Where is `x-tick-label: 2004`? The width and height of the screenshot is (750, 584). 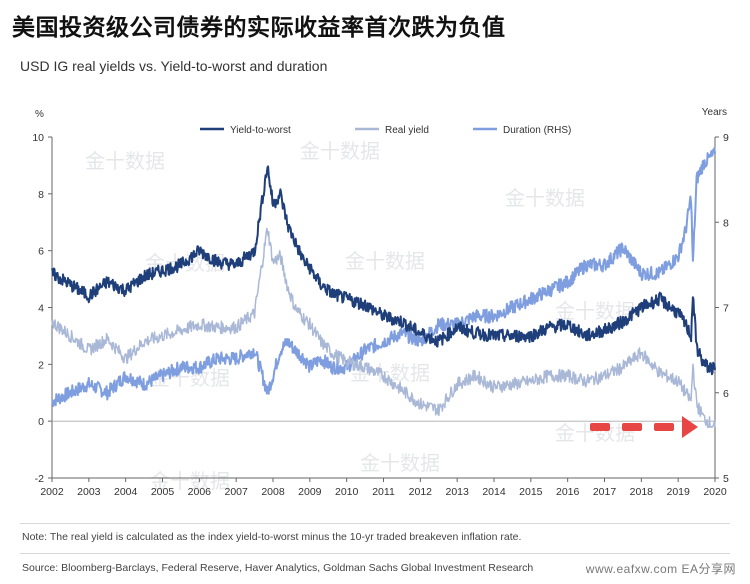
x-tick-label: 2004 is located at coordinates (126, 492).